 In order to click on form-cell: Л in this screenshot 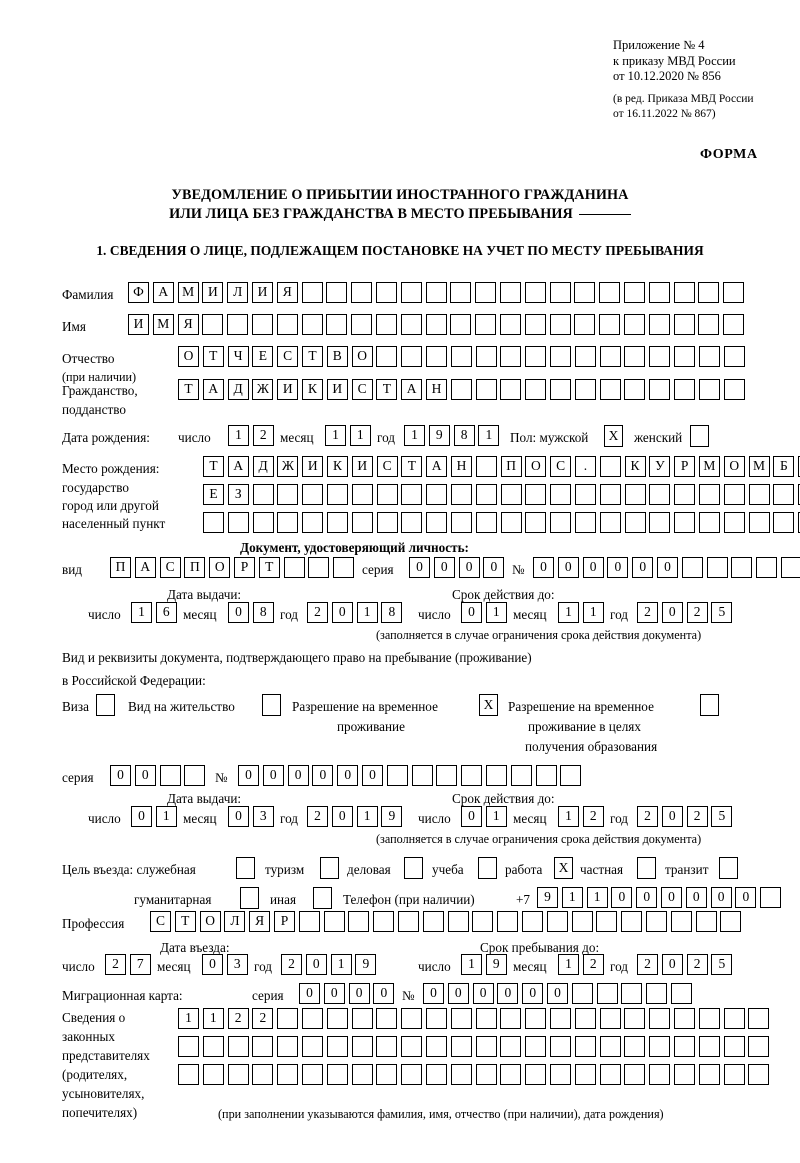, I will do `click(238, 292)`.